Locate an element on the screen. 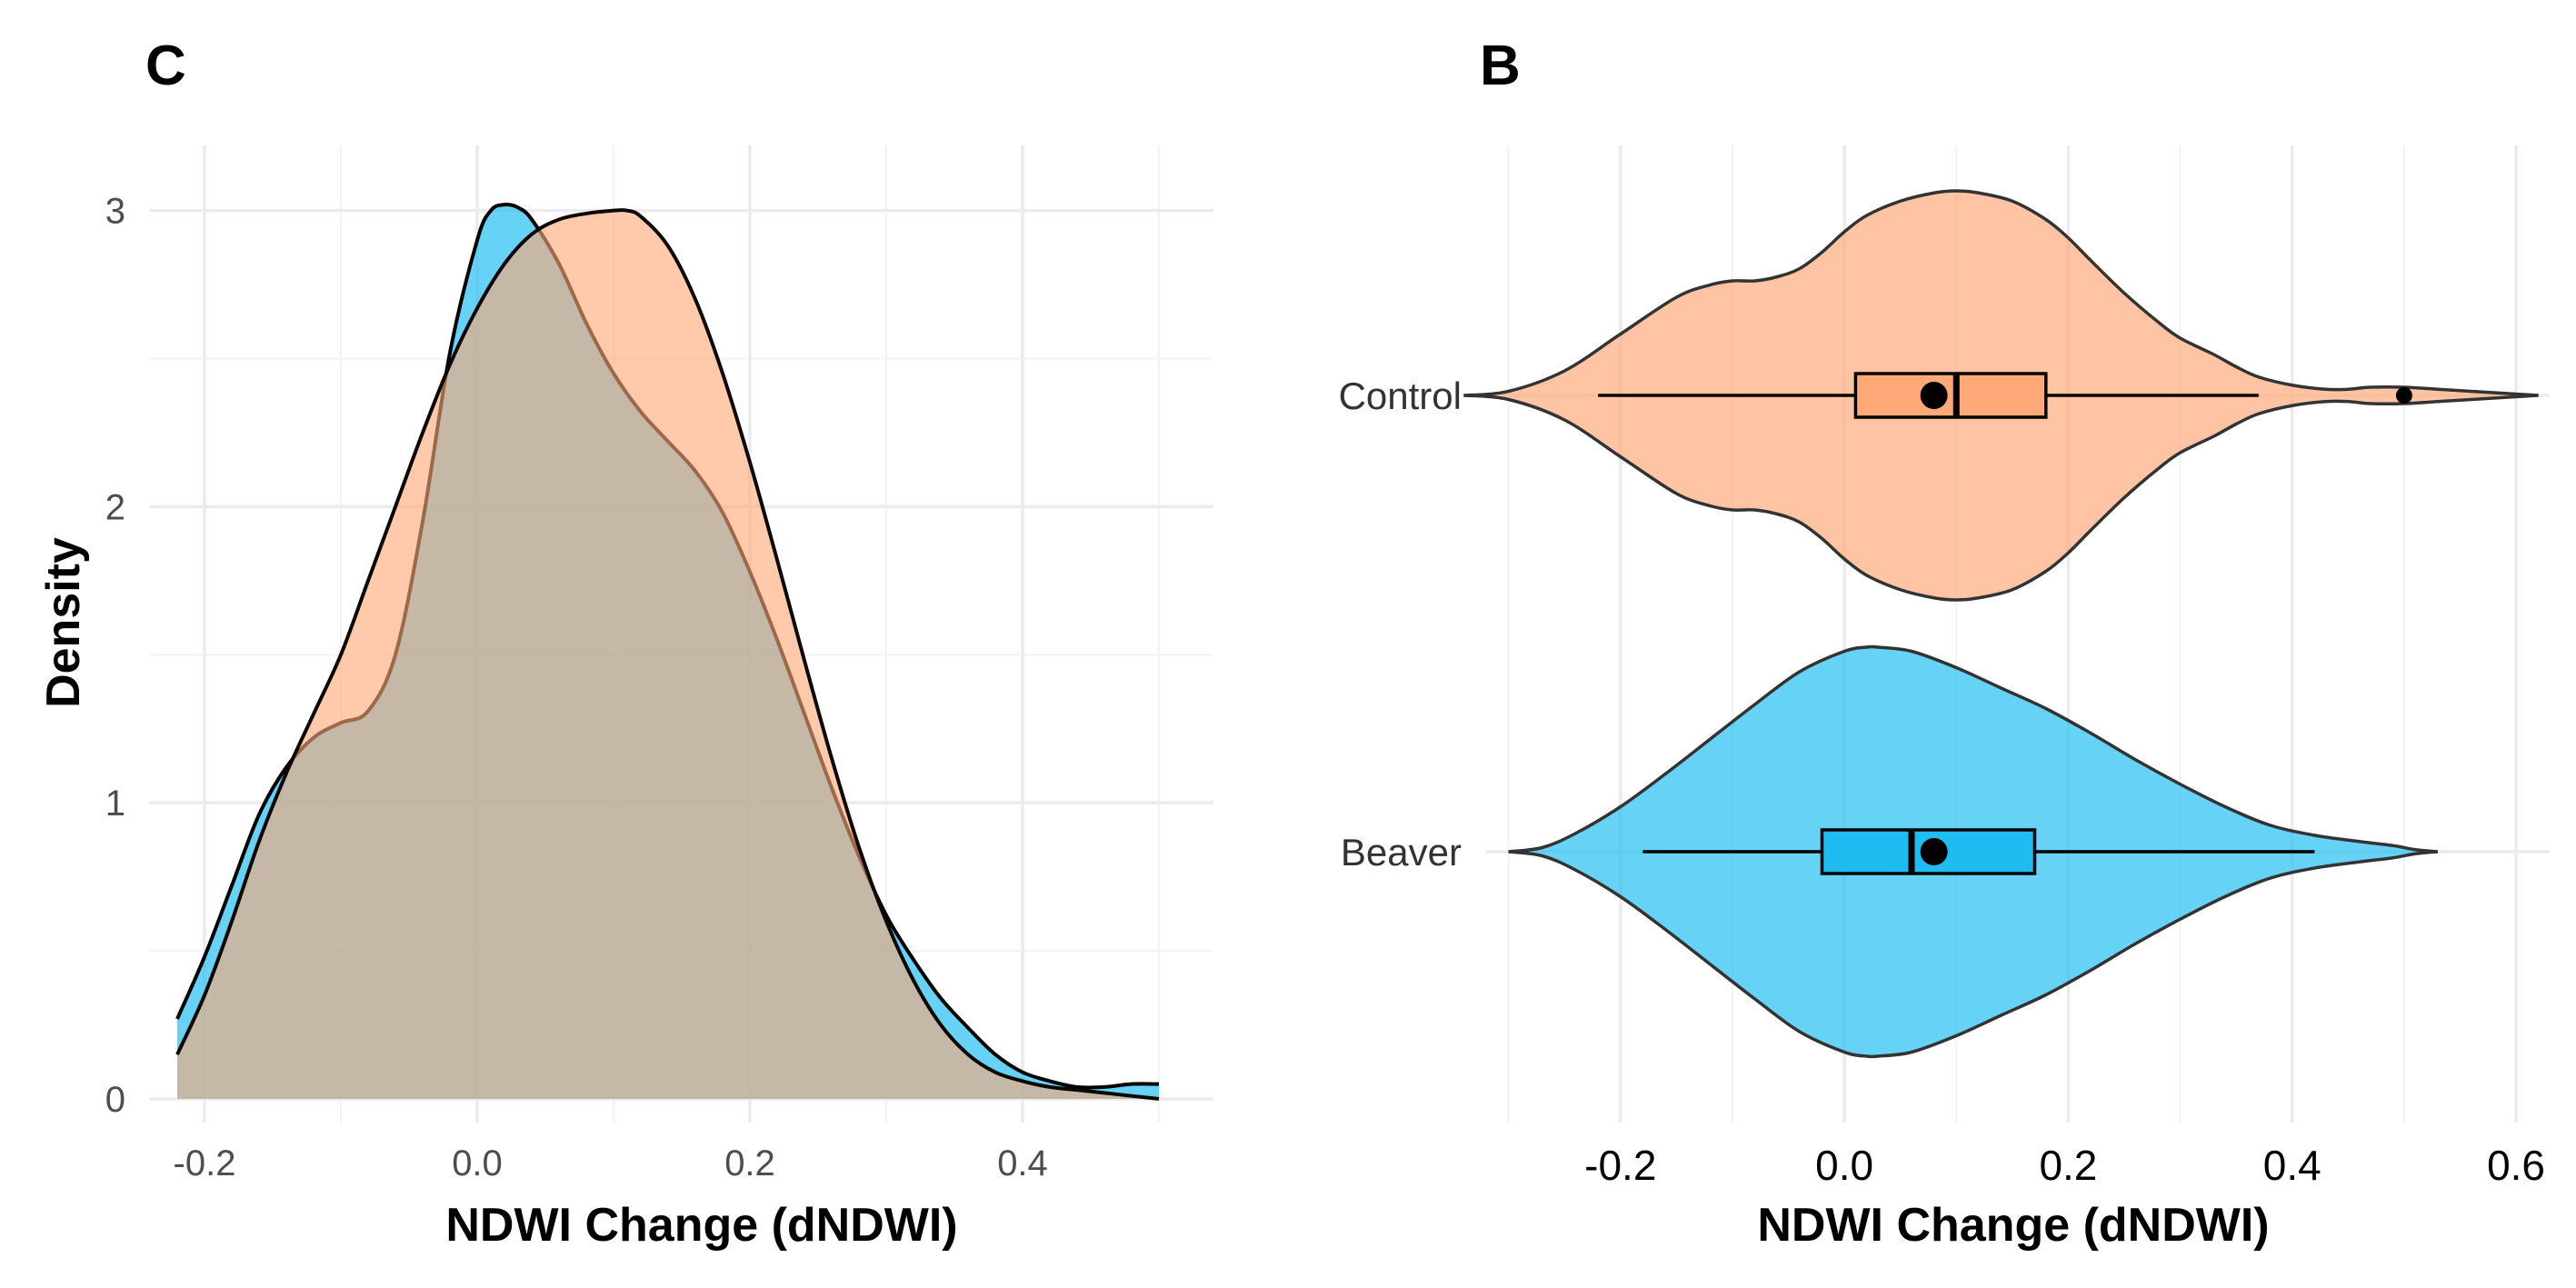 This screenshot has width=2576, height=1288. density-x-tick-label: -0.2 is located at coordinates (205, 1163).